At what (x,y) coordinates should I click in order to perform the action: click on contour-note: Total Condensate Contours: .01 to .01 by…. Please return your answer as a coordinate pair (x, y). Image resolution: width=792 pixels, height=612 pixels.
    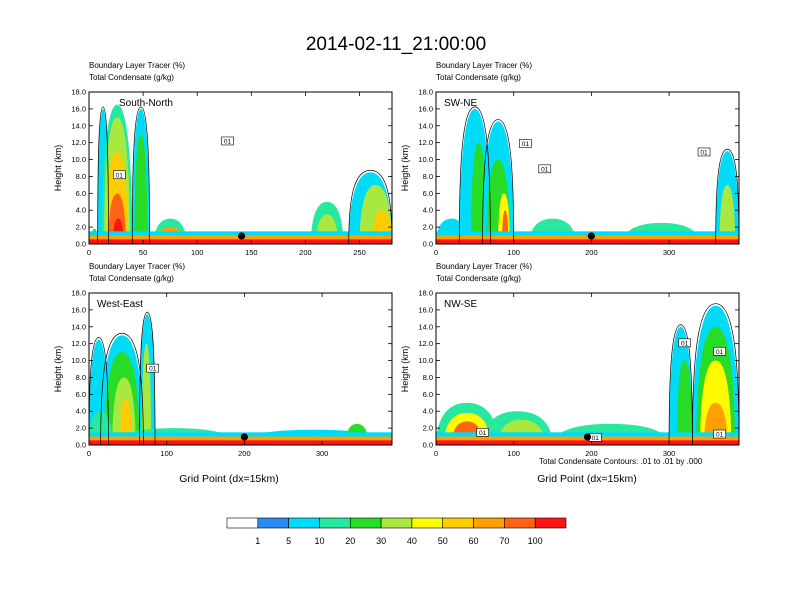
    Looking at the image, I should click on (621, 461).